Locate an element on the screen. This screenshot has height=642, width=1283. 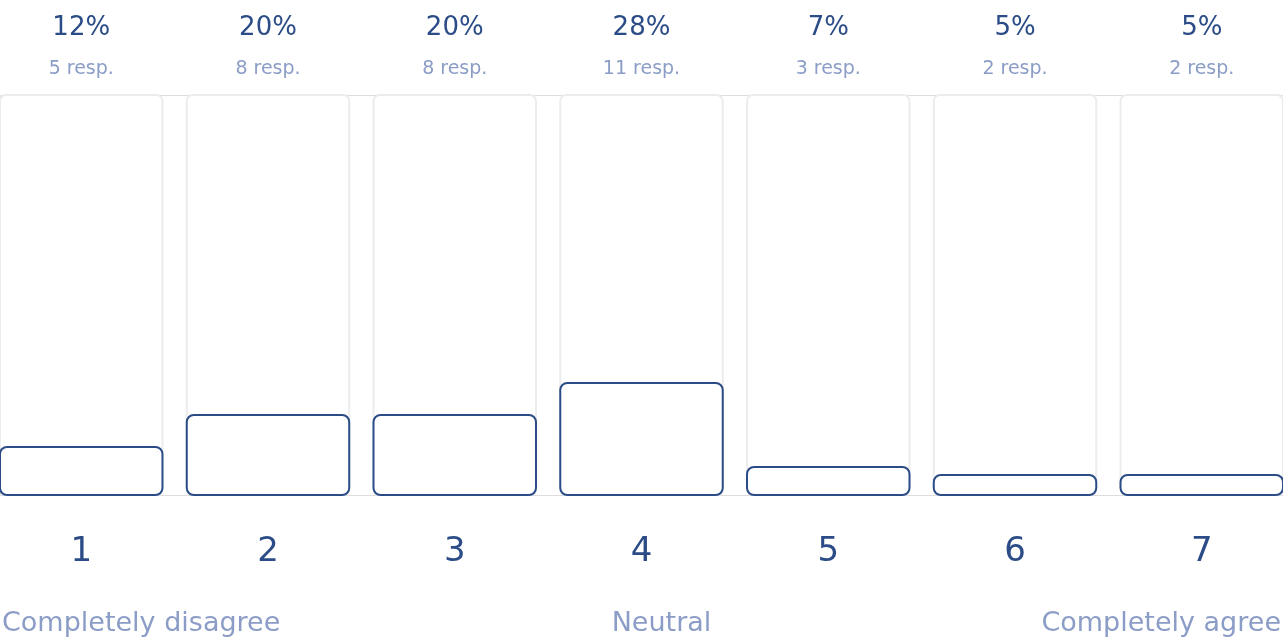
x-tick-label: 2 is located at coordinates (268, 548).